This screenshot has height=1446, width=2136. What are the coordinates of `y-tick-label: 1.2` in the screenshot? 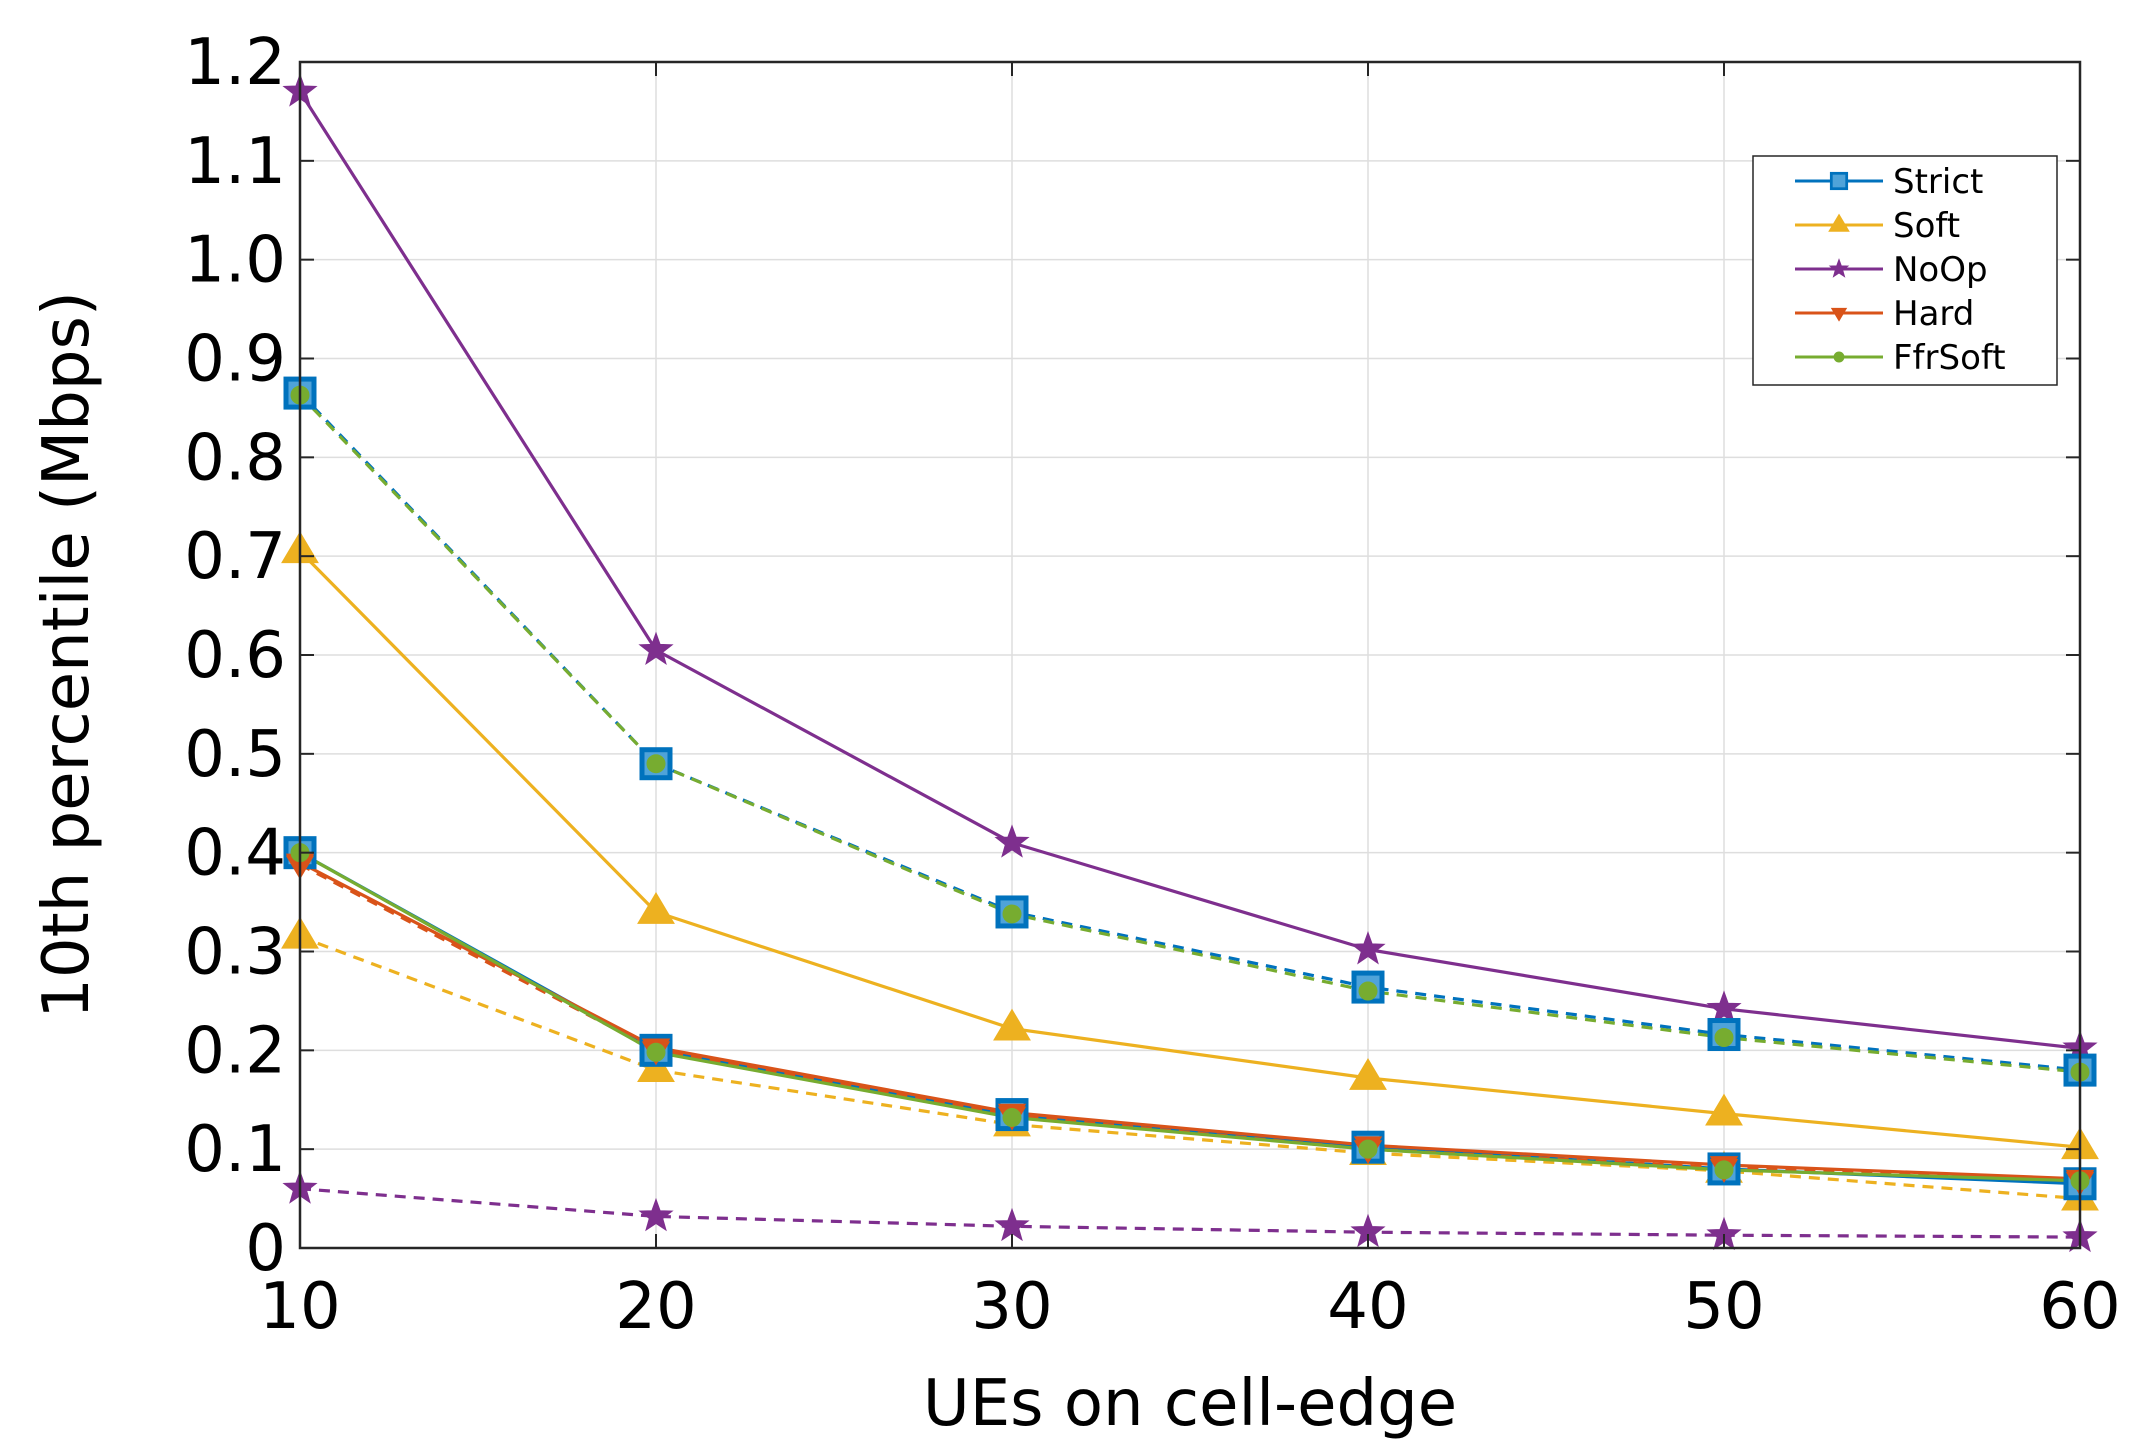 It's located at (235, 63).